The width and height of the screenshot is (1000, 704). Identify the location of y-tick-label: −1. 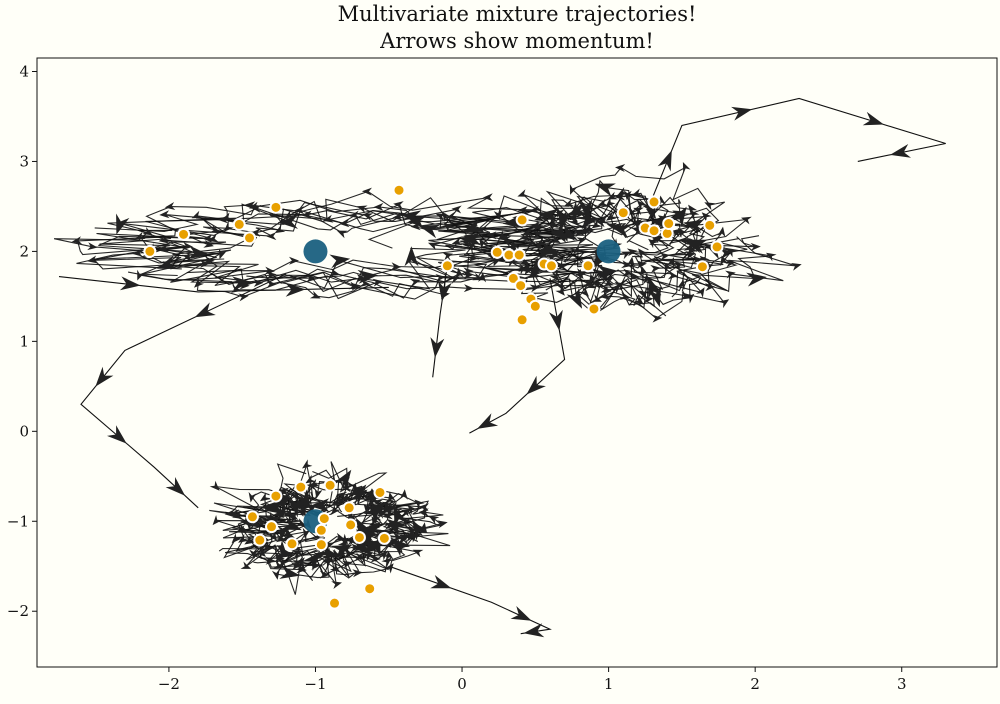
(18, 521).